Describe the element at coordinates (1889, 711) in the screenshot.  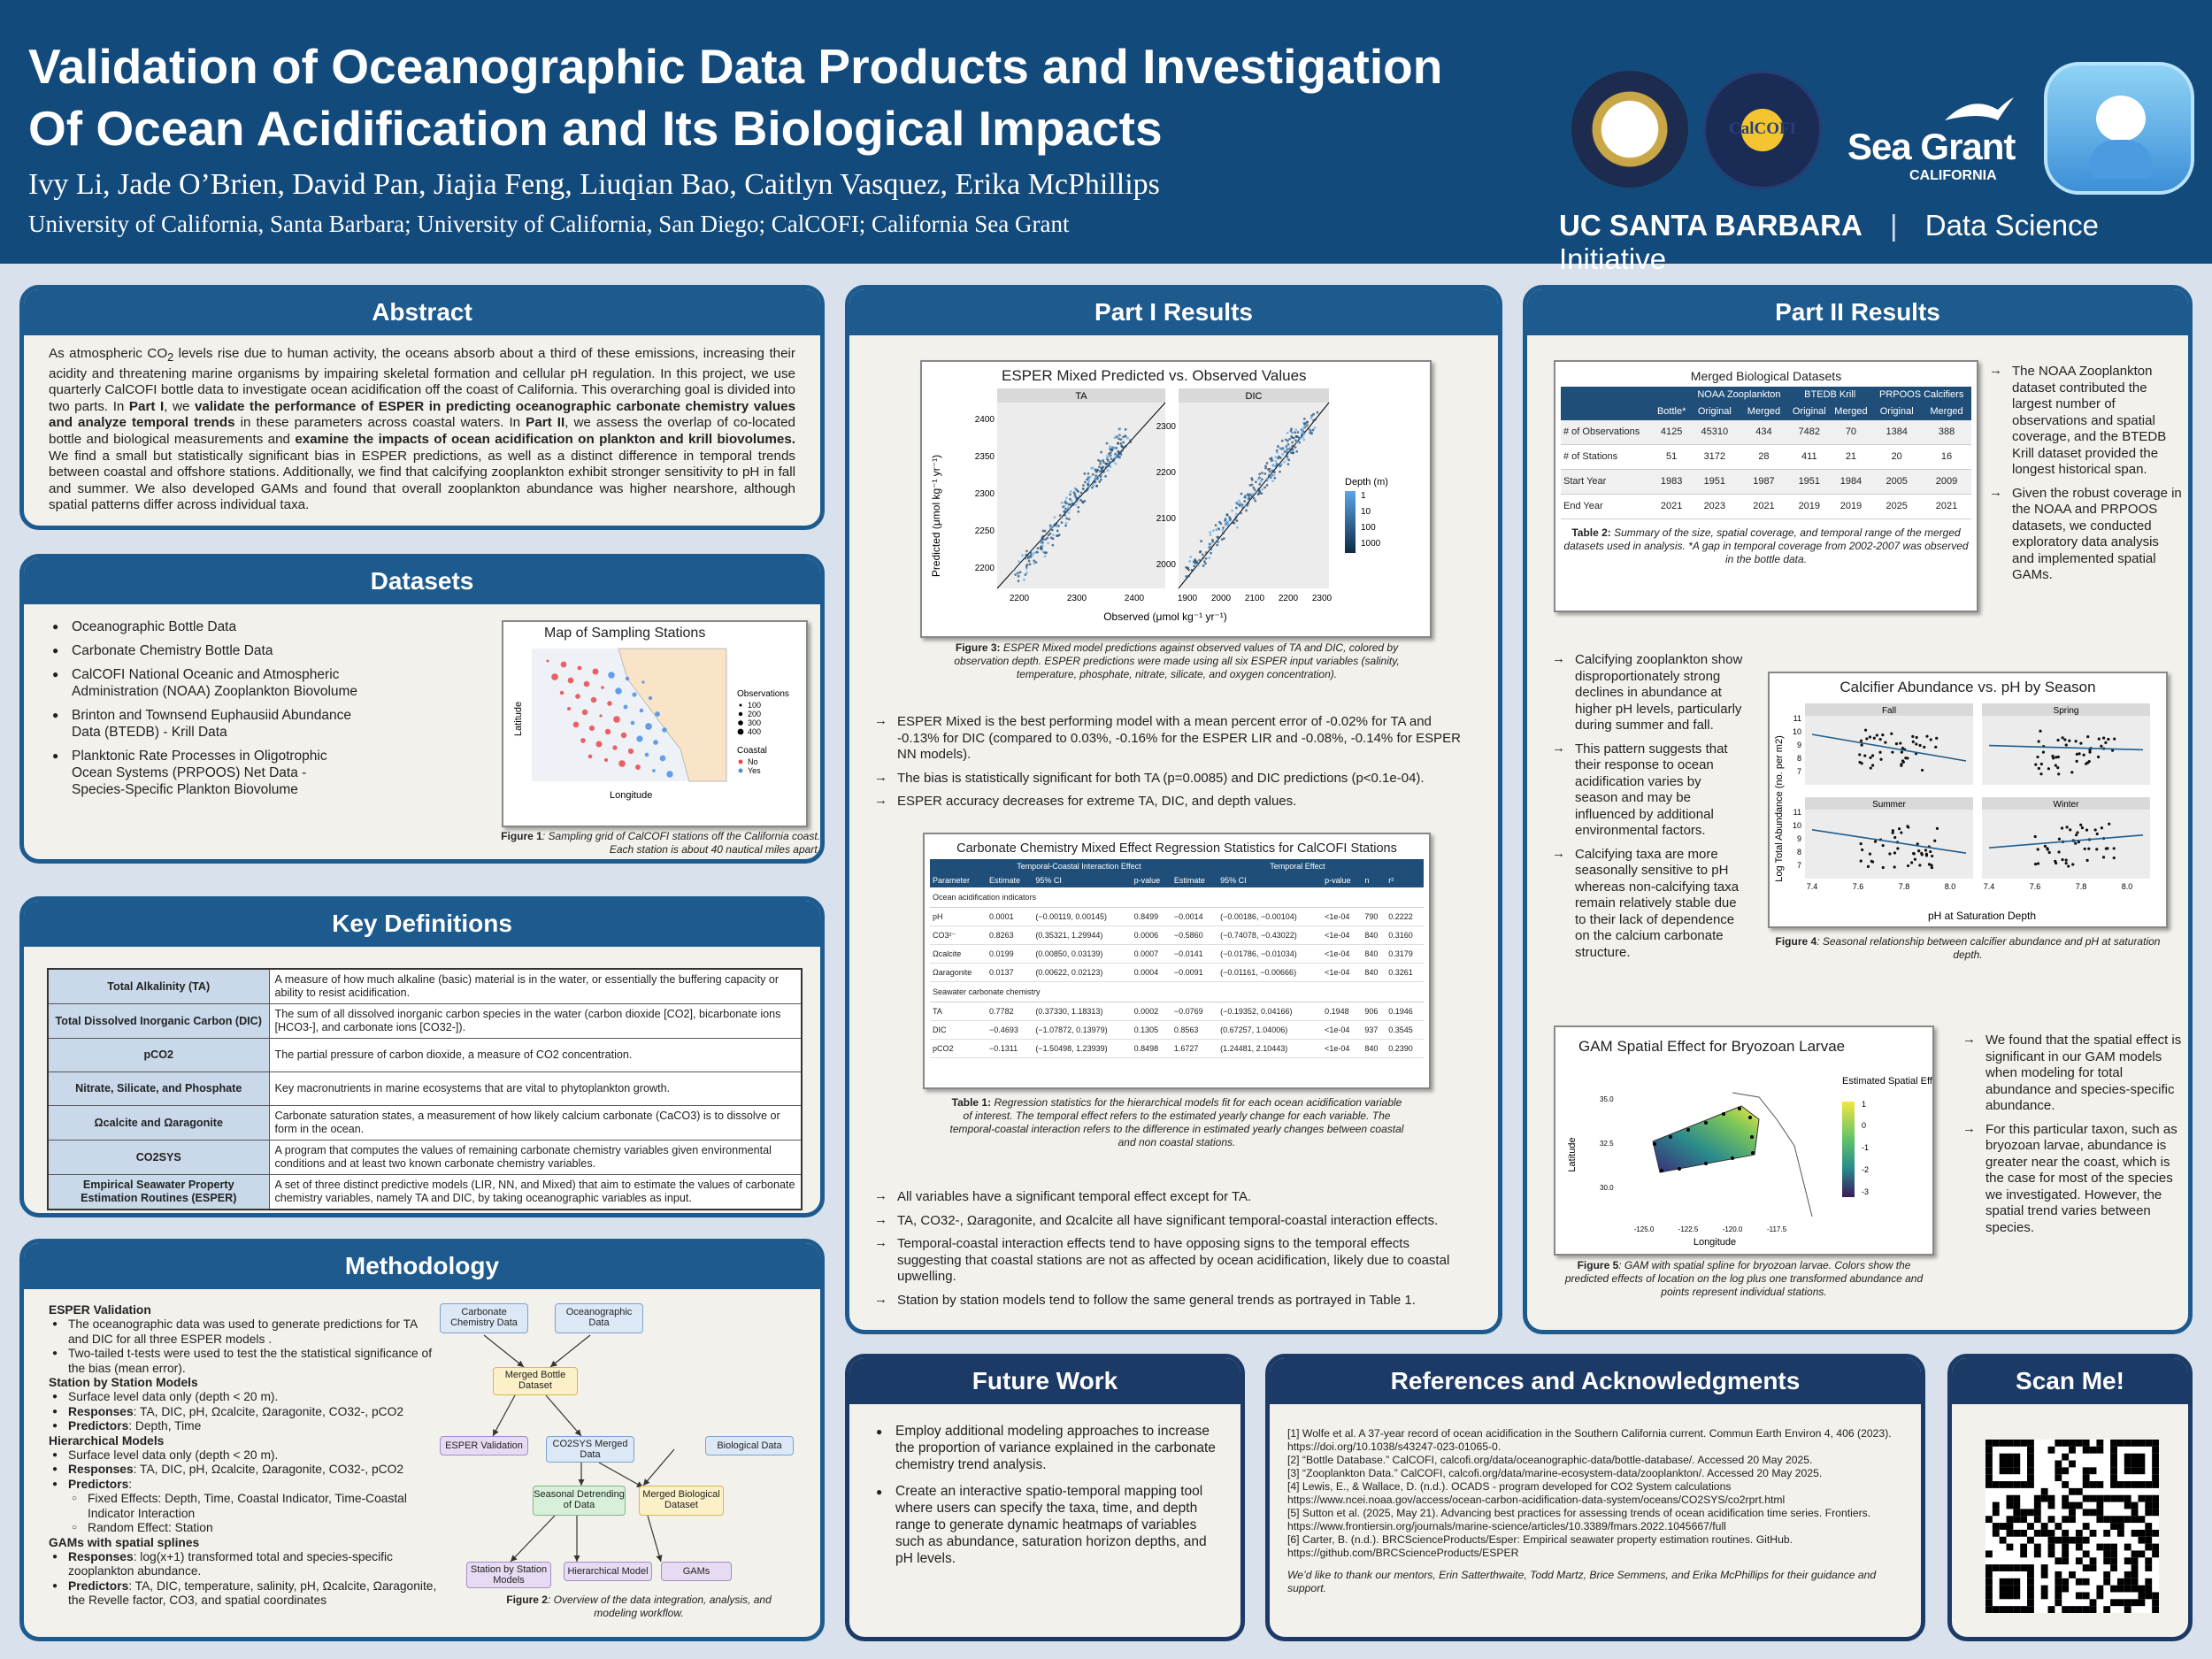
I see `season-label: Fall` at that location.